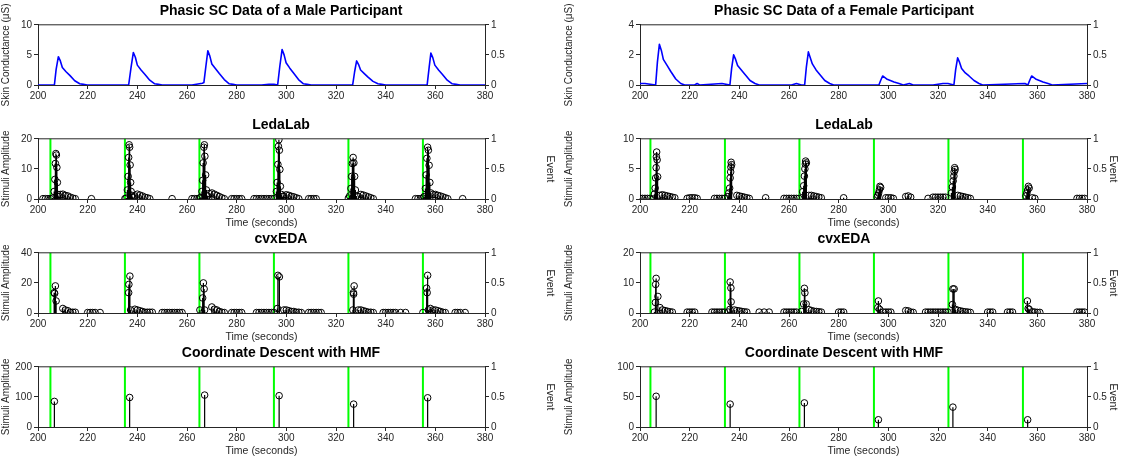 The height and width of the screenshot is (460, 1125). Describe the element at coordinates (626, 366) in the screenshot. I see `y-tick-label: 100` at that location.